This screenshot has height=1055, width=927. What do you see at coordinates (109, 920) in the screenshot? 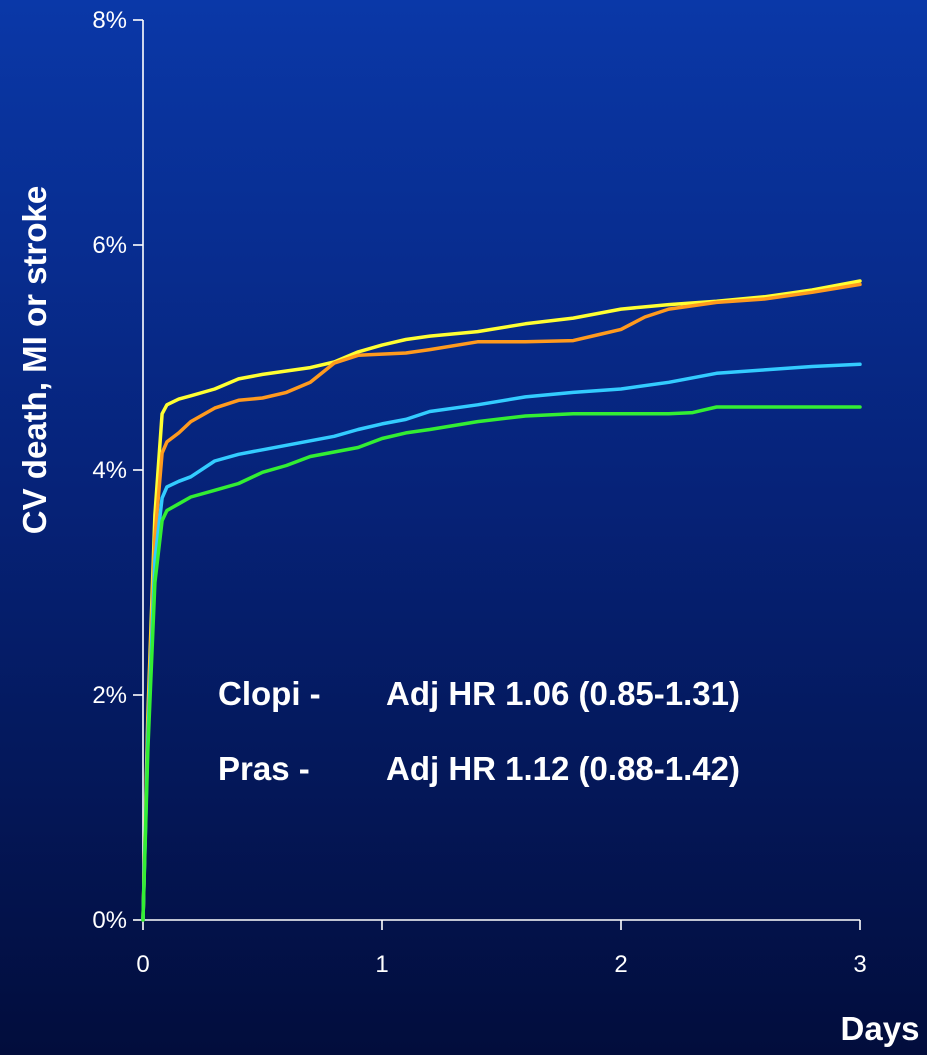
I see `y-tick-label: 0%` at bounding box center [109, 920].